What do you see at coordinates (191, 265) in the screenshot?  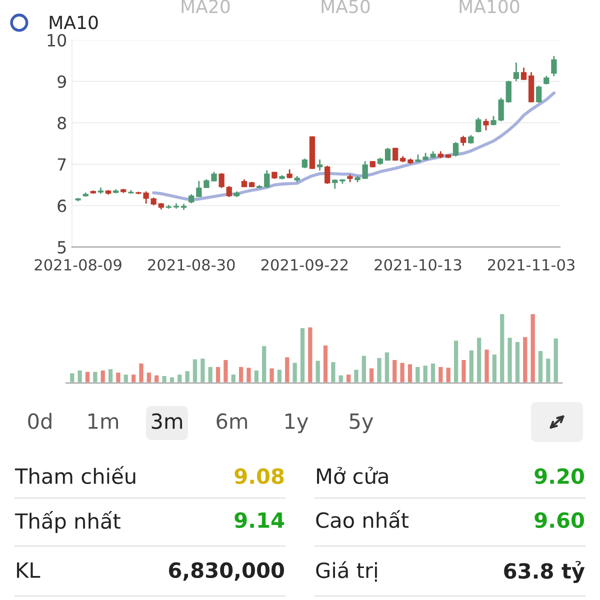 I see `x-tick-label: 2021-08-30` at bounding box center [191, 265].